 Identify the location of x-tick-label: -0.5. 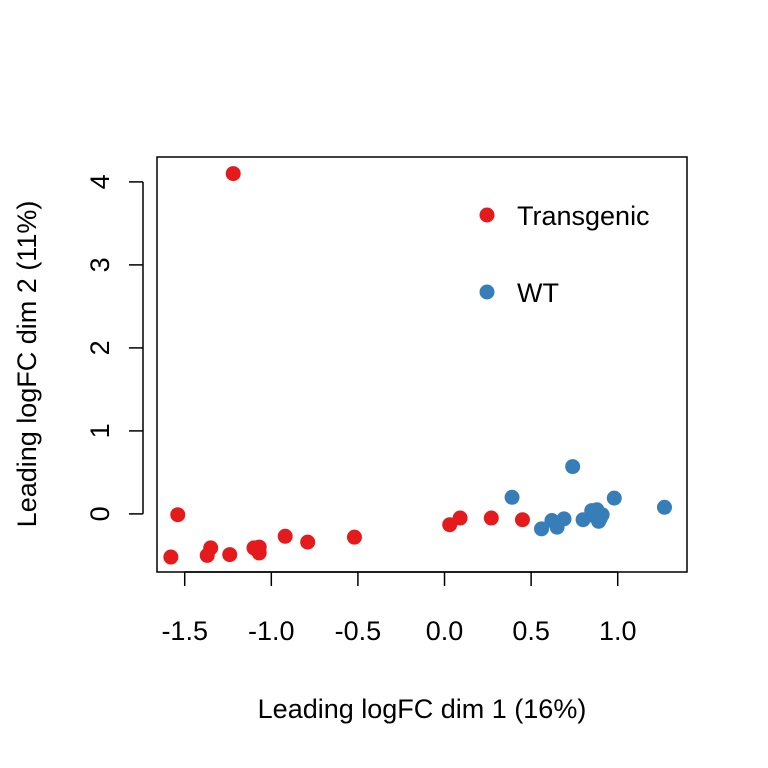
(358, 631).